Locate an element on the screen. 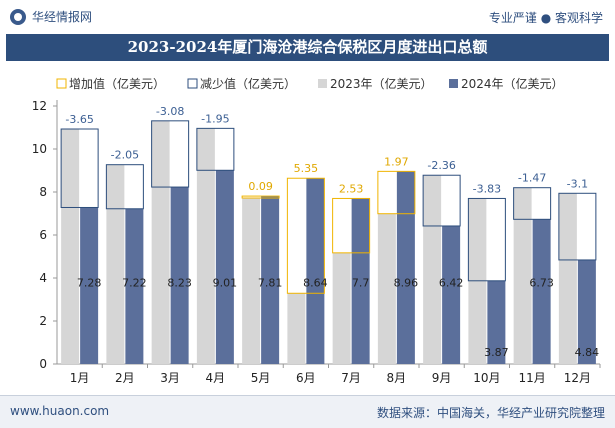  legend-swatch-increase is located at coordinates (61, 83).